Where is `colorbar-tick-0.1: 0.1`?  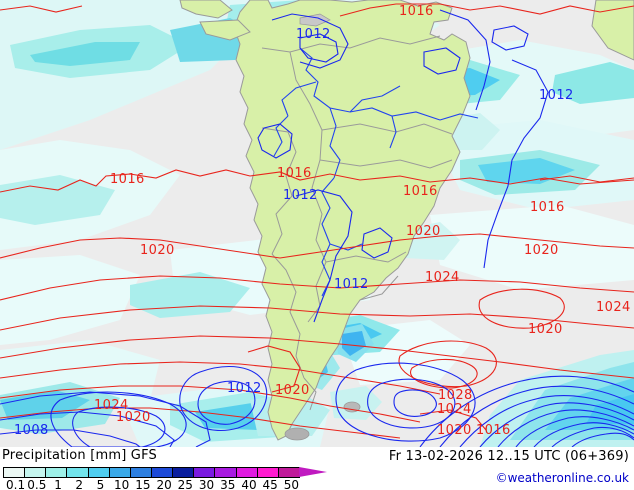 colorbar-tick-0.1: 0.1 is located at coordinates (16, 484).